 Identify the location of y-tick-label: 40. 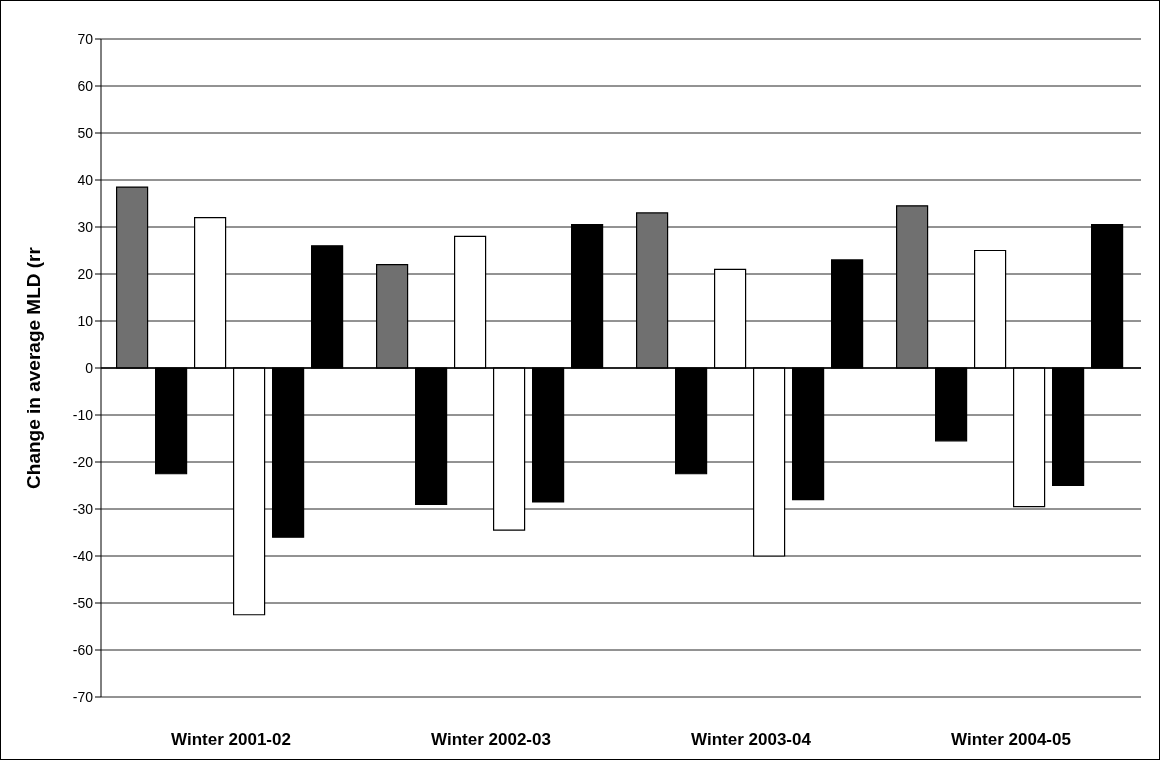
(85, 179).